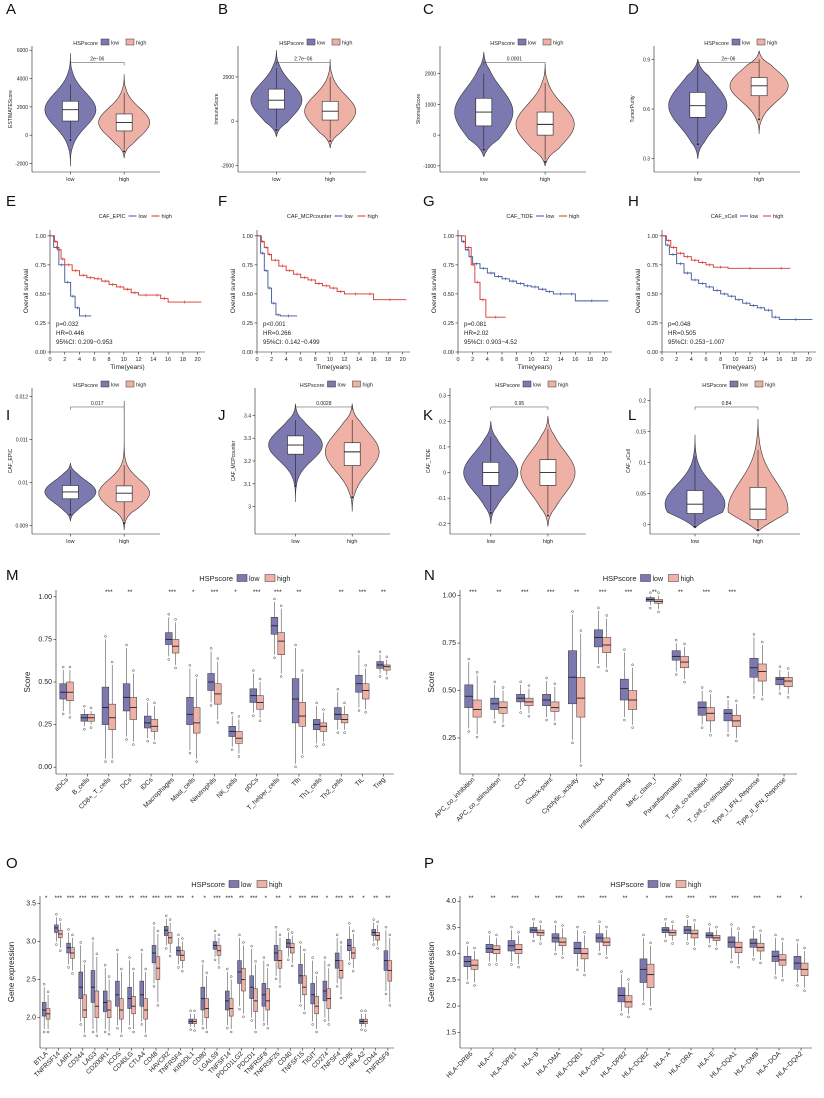 This screenshot has width=824, height=1098. Describe the element at coordinates (40, 324) in the screenshot. I see `y-tick-label: 0.25` at that location.